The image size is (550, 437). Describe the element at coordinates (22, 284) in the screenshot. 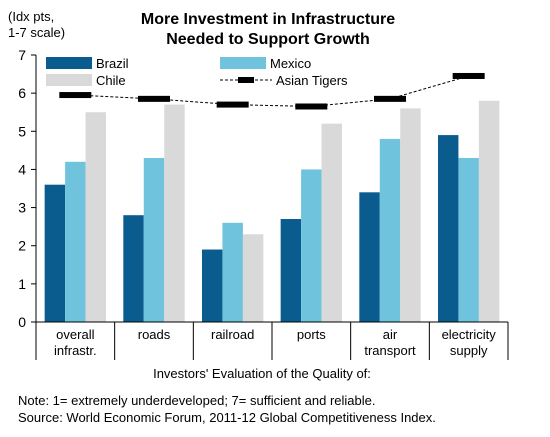

I see `y-tick-label-1: 1` at that location.